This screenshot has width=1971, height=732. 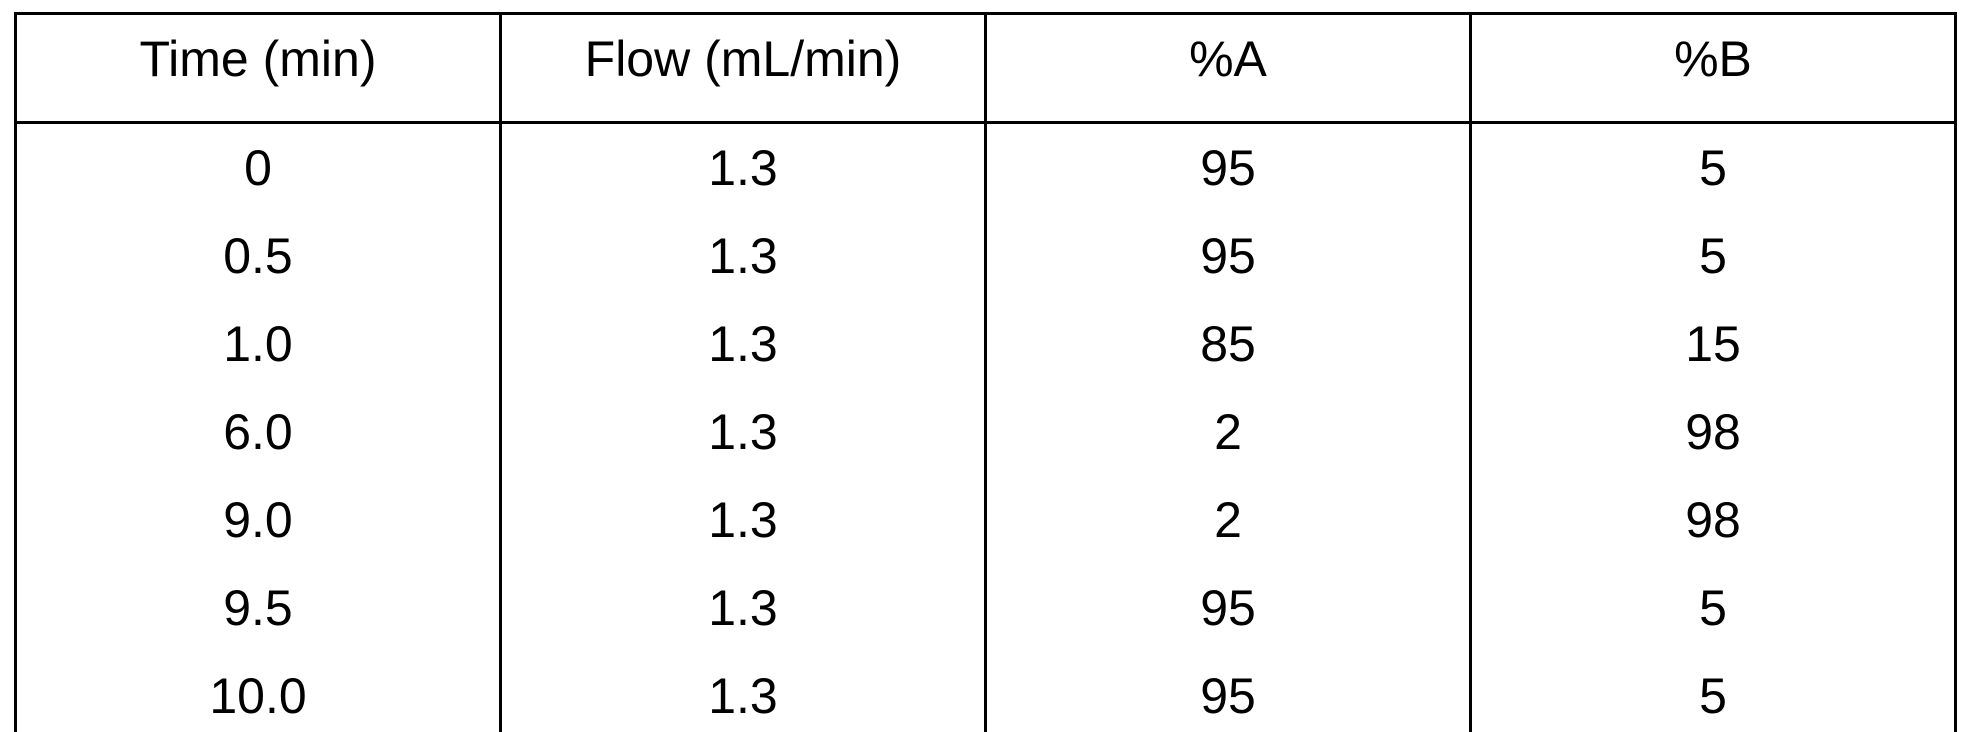 What do you see at coordinates (258, 692) in the screenshot?
I see `cell-time: 10.0` at bounding box center [258, 692].